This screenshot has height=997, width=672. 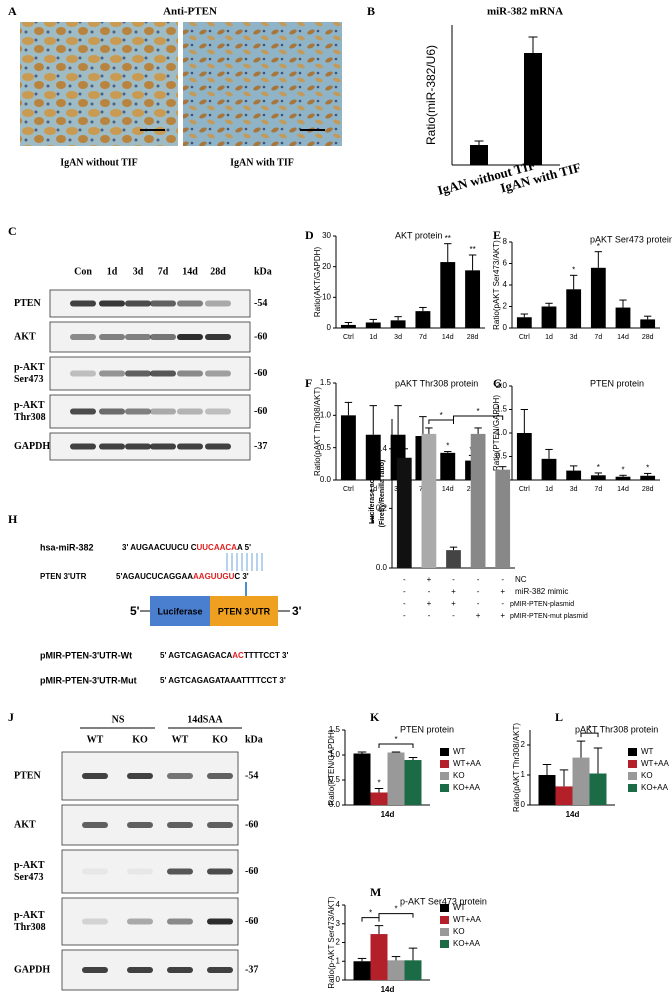 What do you see at coordinates (244, 547) in the screenshot?
I see `sequence-part: A 5'` at bounding box center [244, 547].